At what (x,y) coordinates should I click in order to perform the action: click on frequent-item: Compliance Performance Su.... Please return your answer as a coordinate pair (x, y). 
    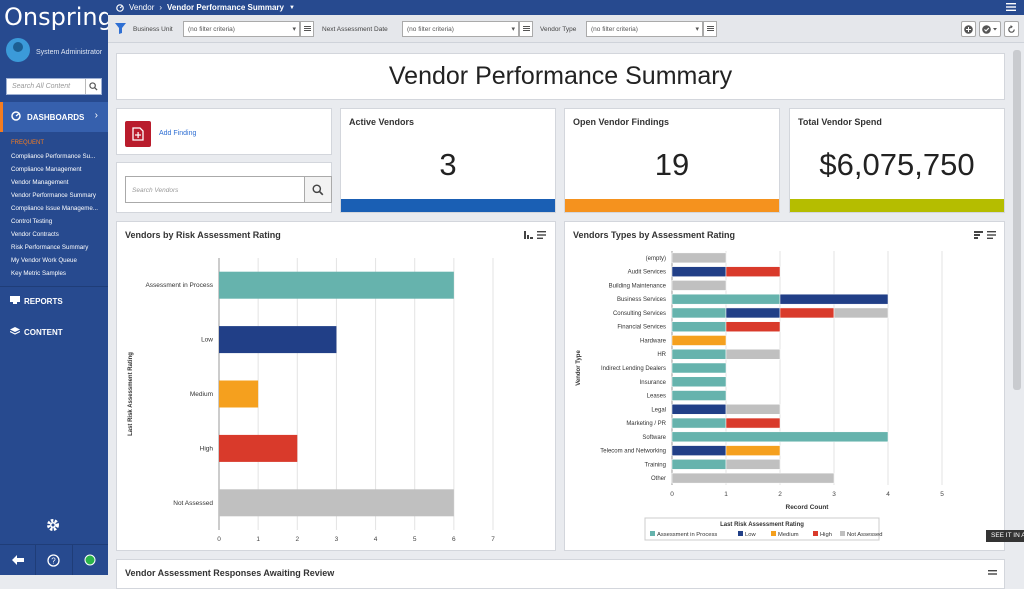
    Looking at the image, I should click on (53, 156).